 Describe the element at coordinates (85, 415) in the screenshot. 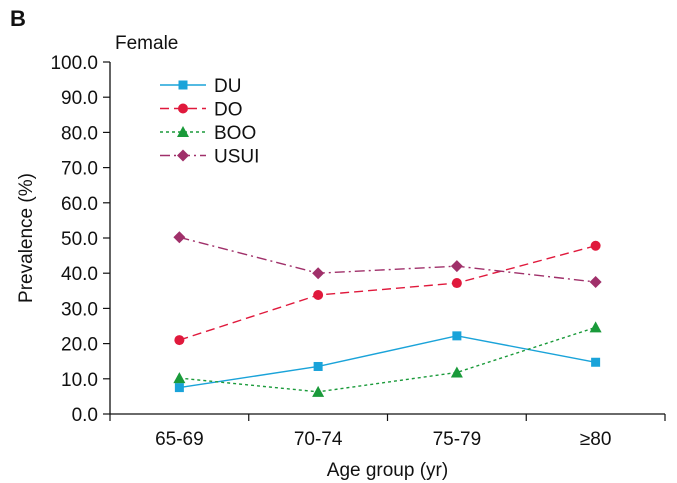

I see `y-tick-label: 0.0` at that location.